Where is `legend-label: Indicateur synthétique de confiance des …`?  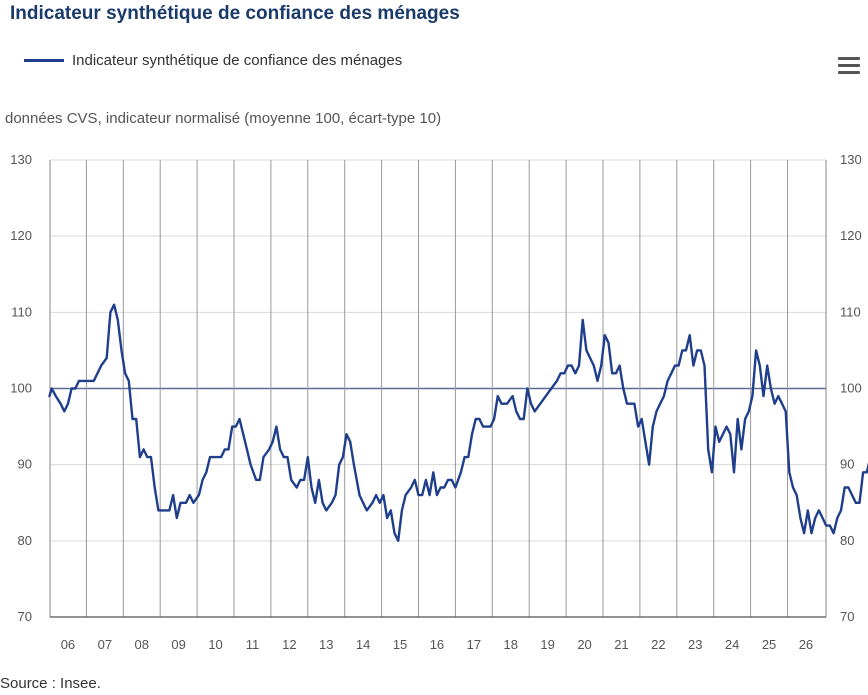
legend-label: Indicateur synthétique de confiance des … is located at coordinates (237, 60).